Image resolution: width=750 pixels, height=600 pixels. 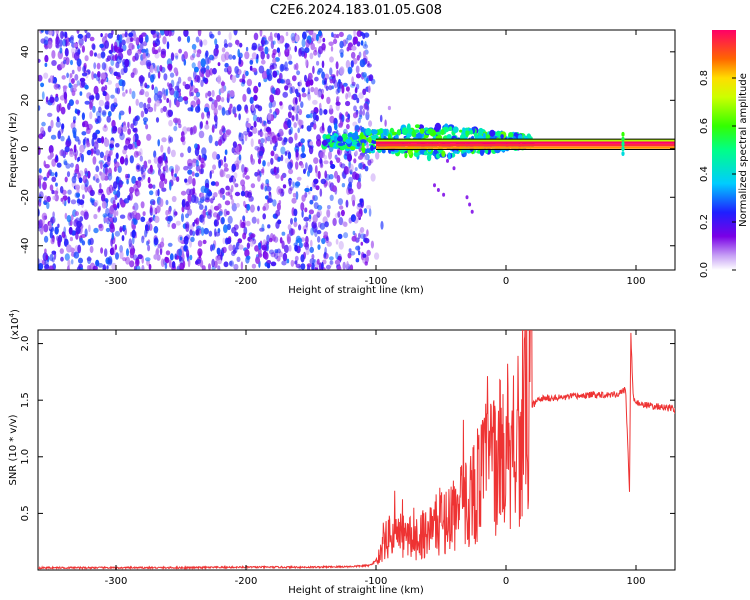 I want to click on spectrogram-x-tick-label: 100, so click(x=635, y=281).